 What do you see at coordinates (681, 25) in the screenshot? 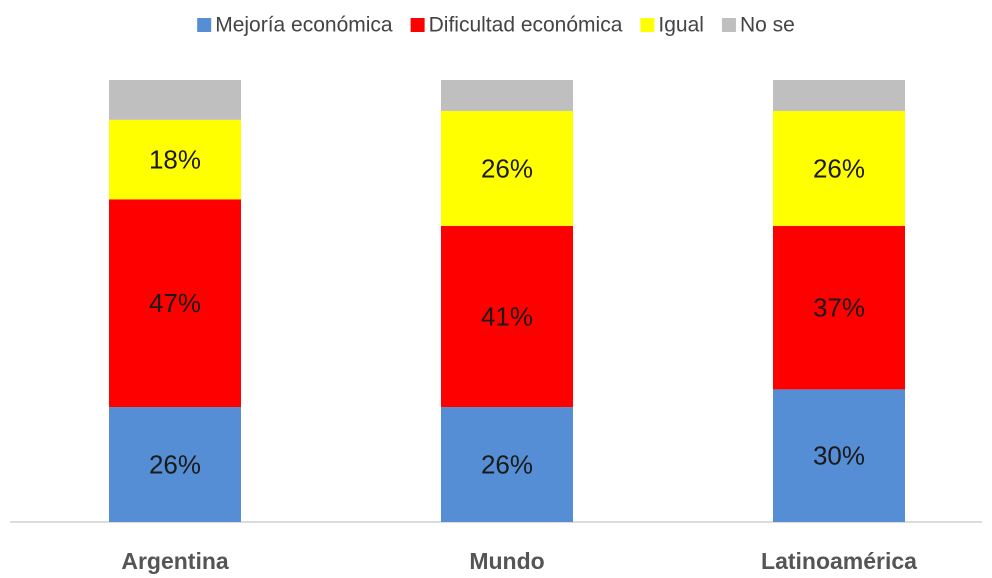
I see `legend-label: Igual` at bounding box center [681, 25].